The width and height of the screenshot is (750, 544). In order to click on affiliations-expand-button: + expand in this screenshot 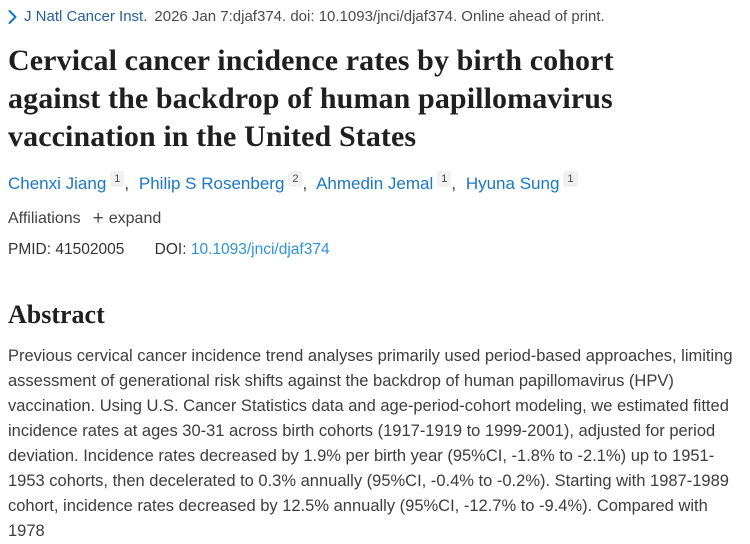, I will do `click(127, 218)`.